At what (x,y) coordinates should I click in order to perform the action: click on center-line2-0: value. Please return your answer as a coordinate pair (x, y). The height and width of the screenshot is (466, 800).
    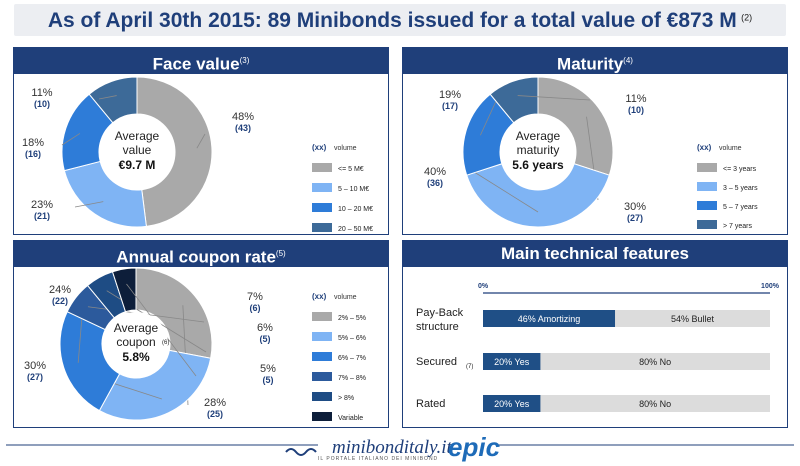
    Looking at the image, I should click on (137, 150).